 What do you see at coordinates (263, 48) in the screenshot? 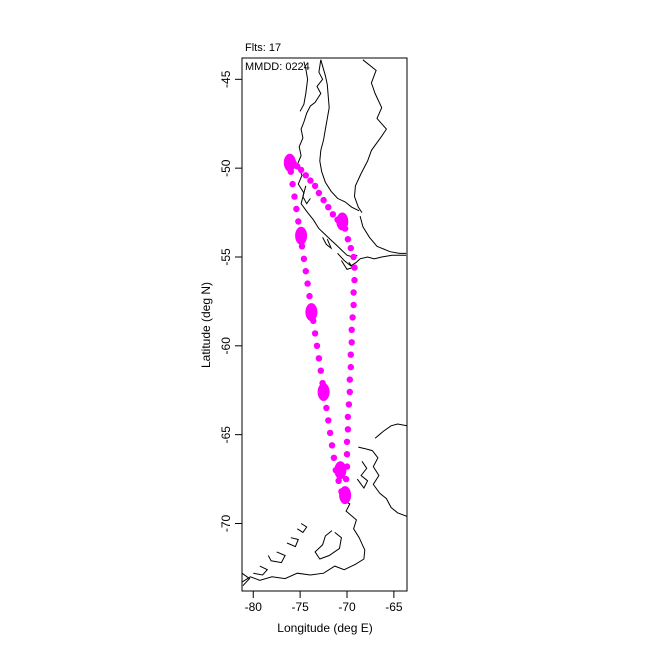
I see `flights-label: Flts: 17` at bounding box center [263, 48].